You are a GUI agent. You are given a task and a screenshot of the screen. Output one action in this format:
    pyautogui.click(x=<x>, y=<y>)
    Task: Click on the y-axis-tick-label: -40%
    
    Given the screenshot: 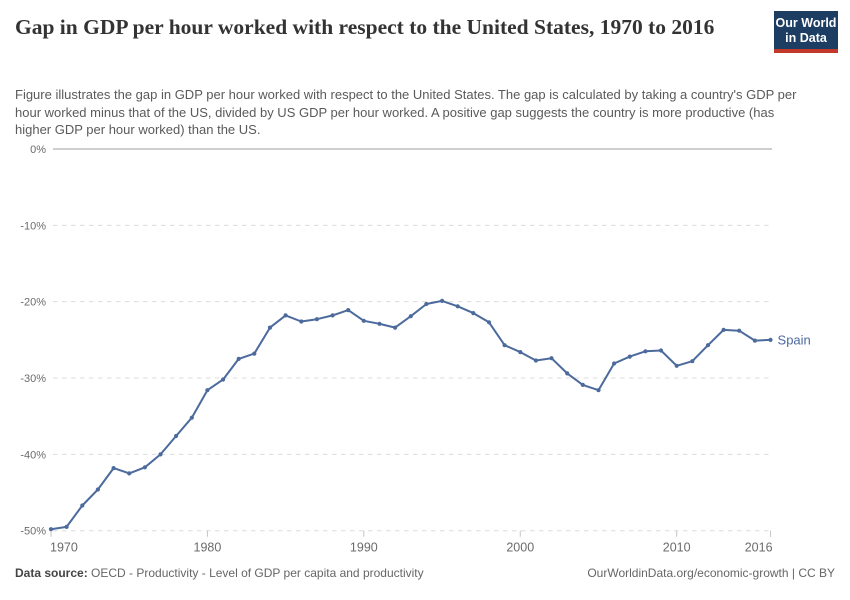 What is the action you would take?
    pyautogui.click(x=33, y=455)
    